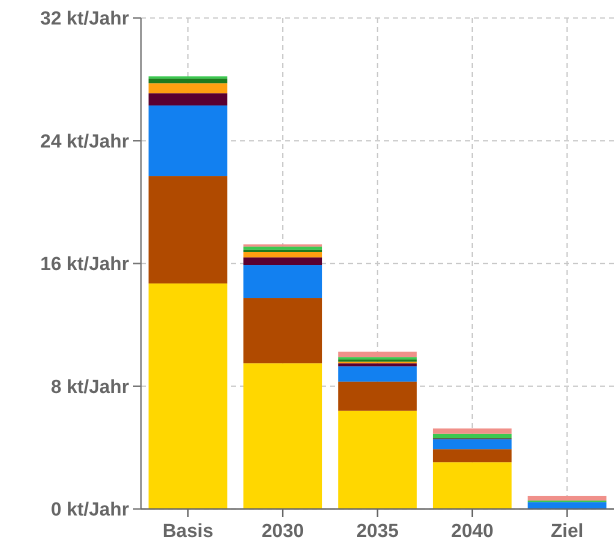  What do you see at coordinates (85, 19) in the screenshot?
I see `y-tick-label: 32 kt/Jahr` at bounding box center [85, 19].